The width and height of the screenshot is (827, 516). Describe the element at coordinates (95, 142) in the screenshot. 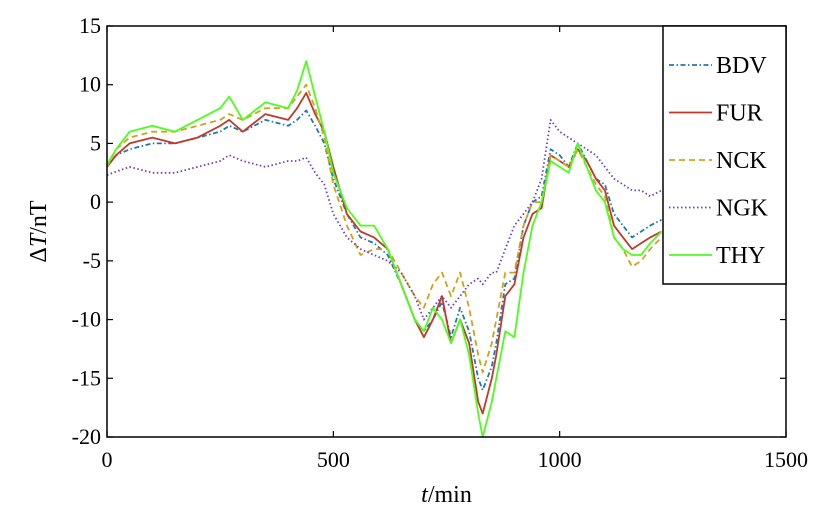

I see `y-tick-label: 5` at that location.